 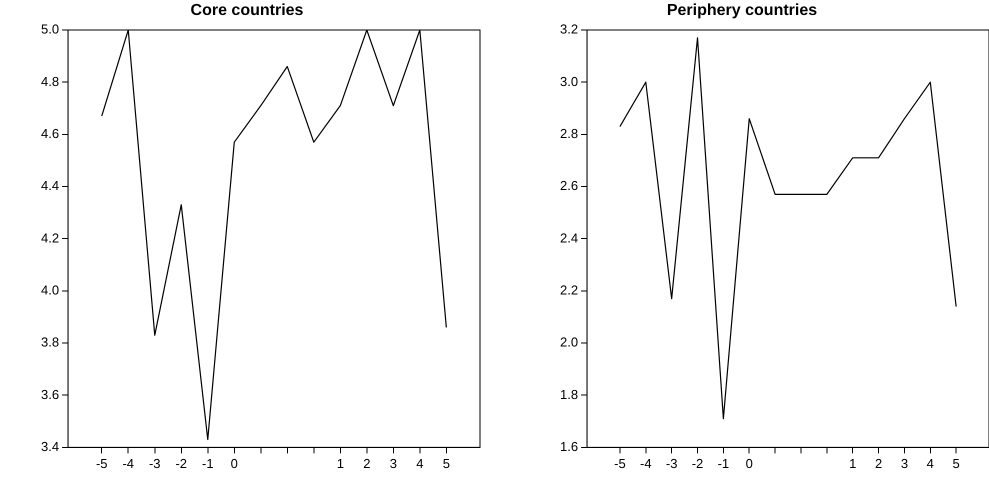 I want to click on y-tick-label: 2.8, so click(x=569, y=133).